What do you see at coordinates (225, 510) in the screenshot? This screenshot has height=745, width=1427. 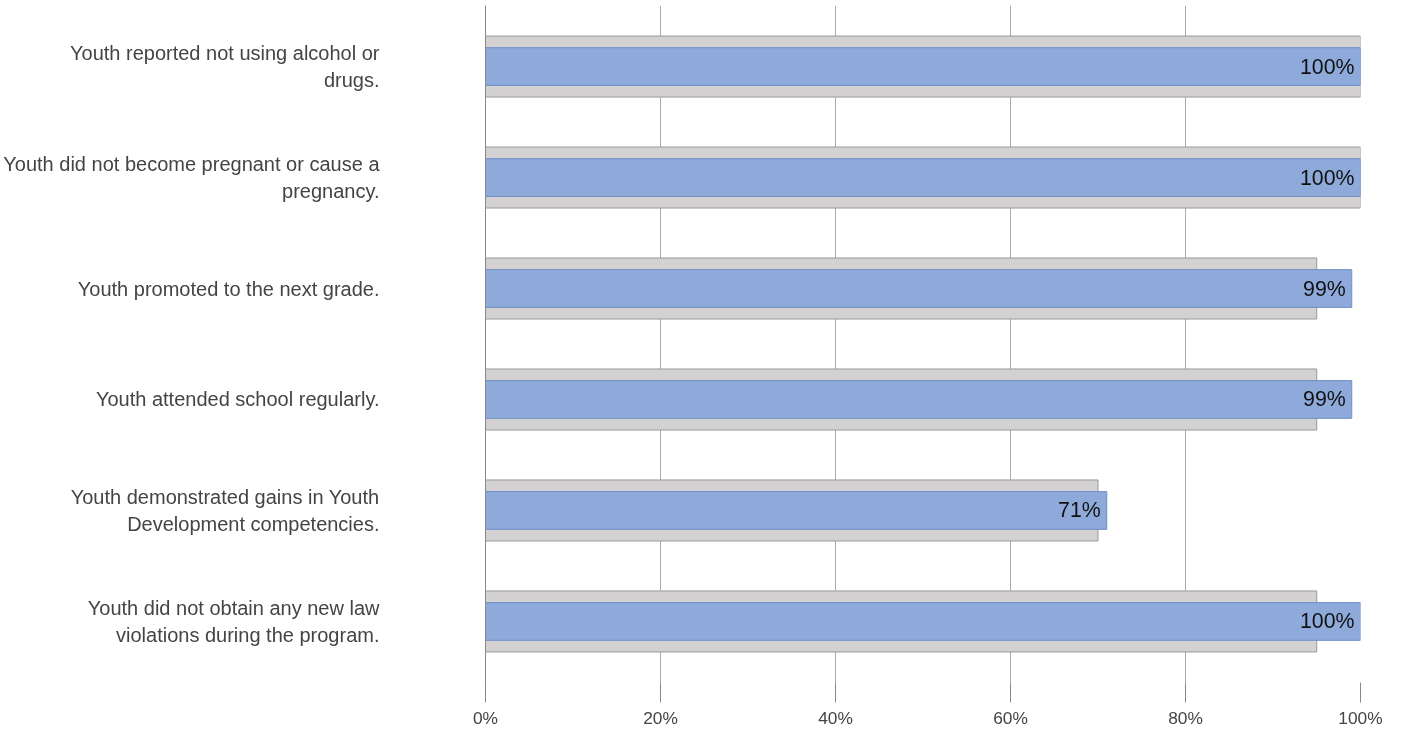 I see `y-tick-label: Youth demonstrated gains in Youth Development competencies.` at bounding box center [225, 510].